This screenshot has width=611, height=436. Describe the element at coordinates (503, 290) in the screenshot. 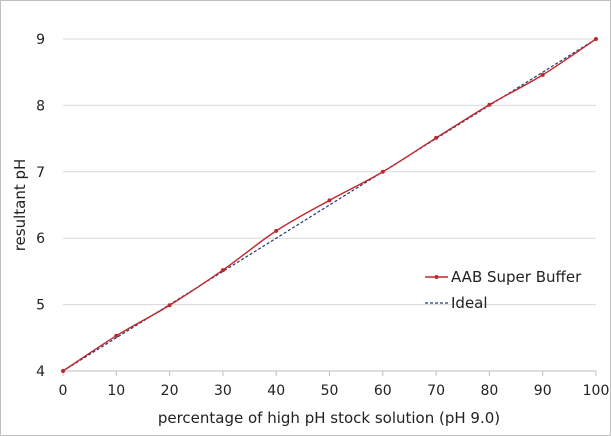

I see `legend: AAB Super Buffer Ideal` at that location.